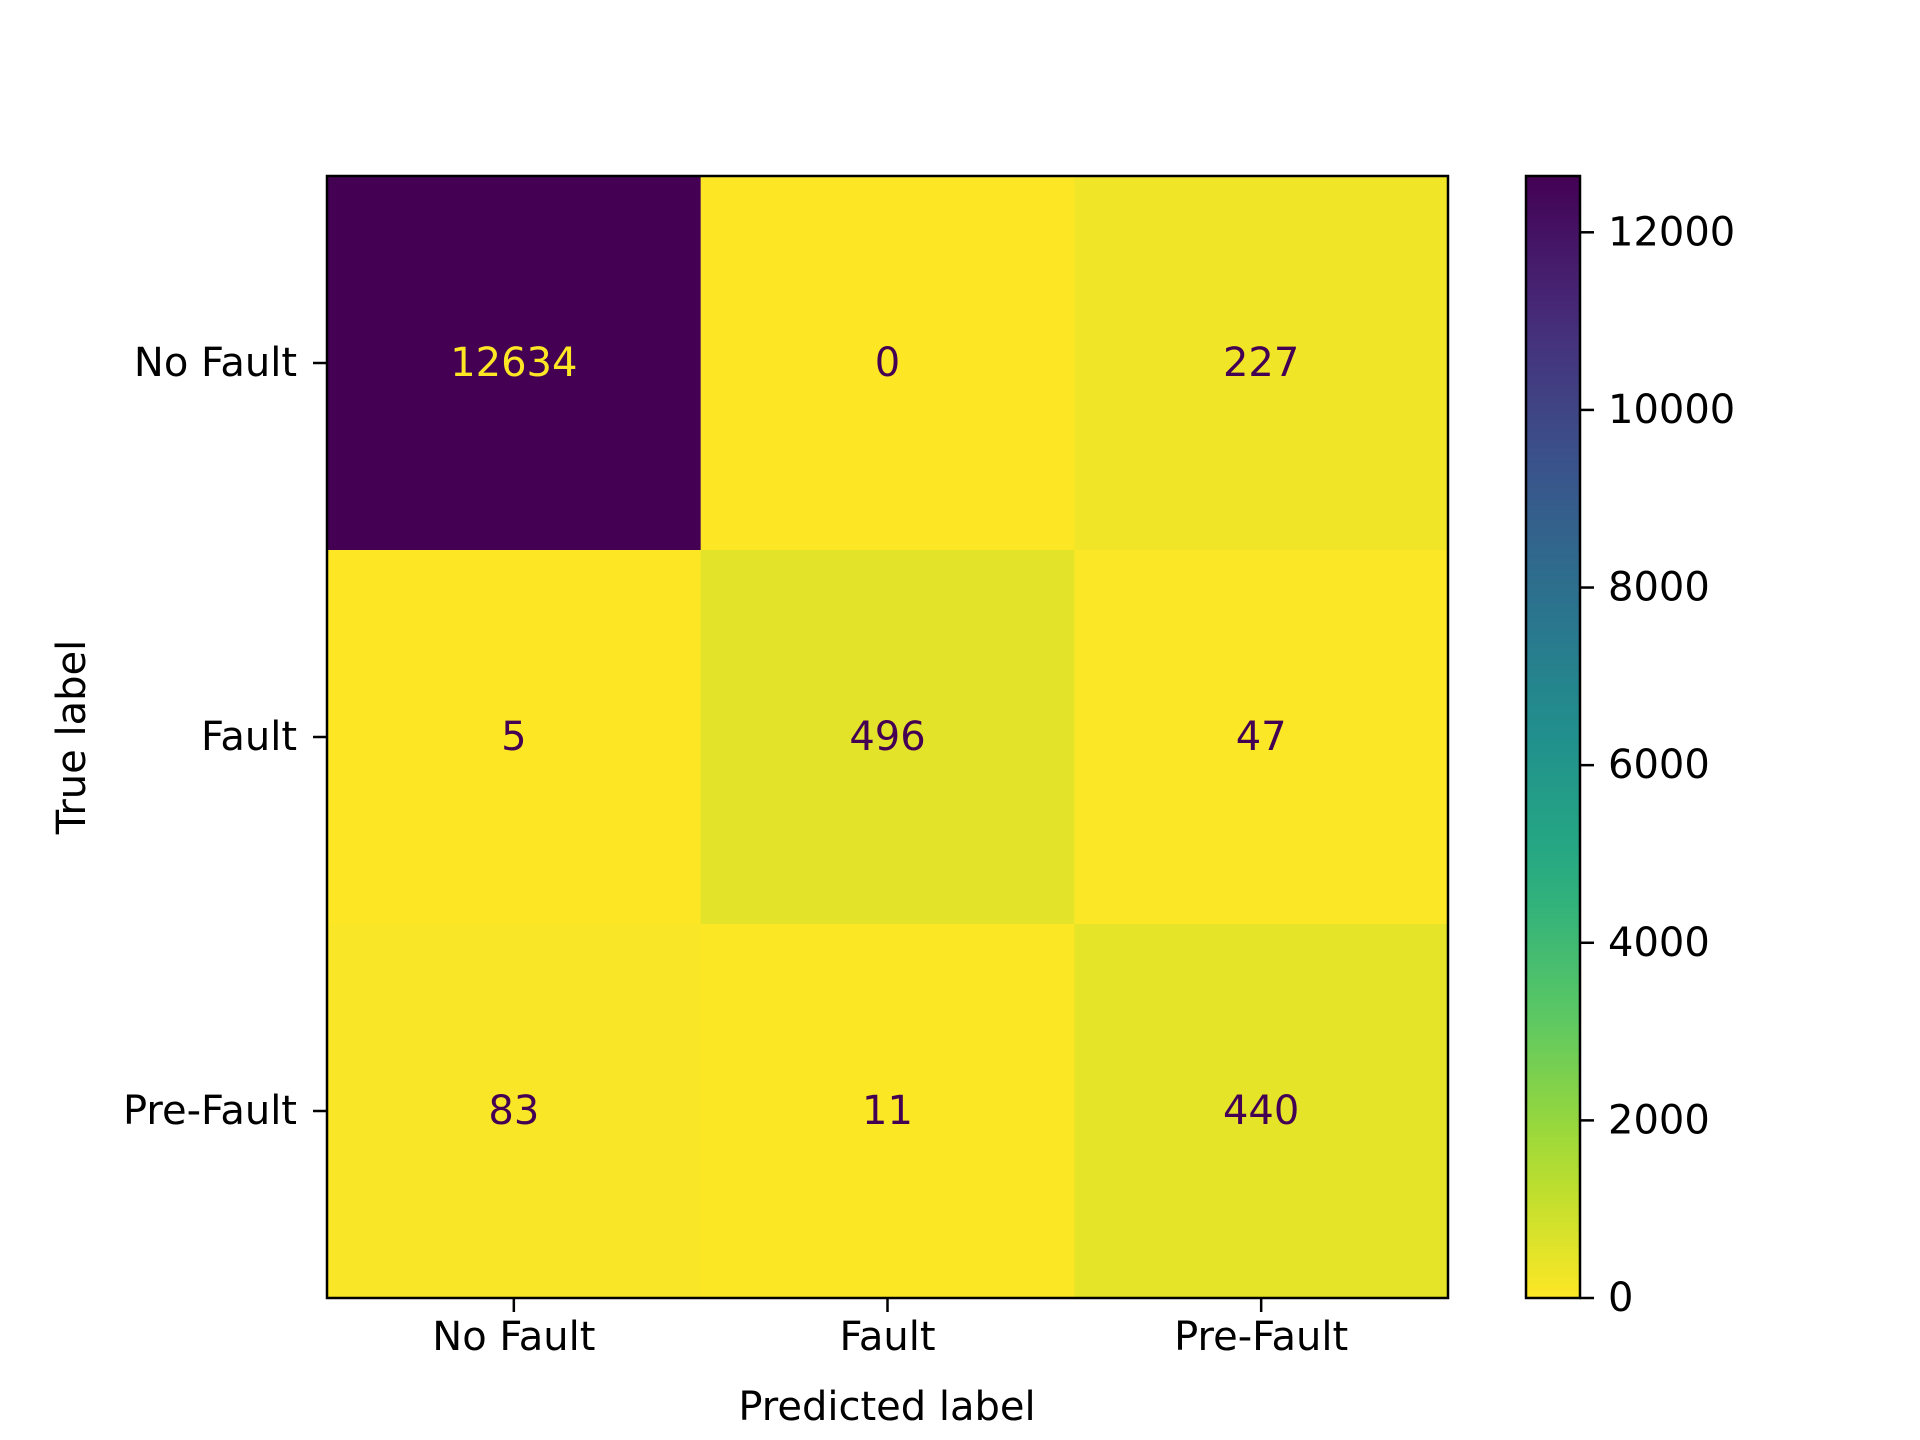 The width and height of the screenshot is (1920, 1440). I want to click on colorbar-tick-label: 4000, so click(1659, 943).